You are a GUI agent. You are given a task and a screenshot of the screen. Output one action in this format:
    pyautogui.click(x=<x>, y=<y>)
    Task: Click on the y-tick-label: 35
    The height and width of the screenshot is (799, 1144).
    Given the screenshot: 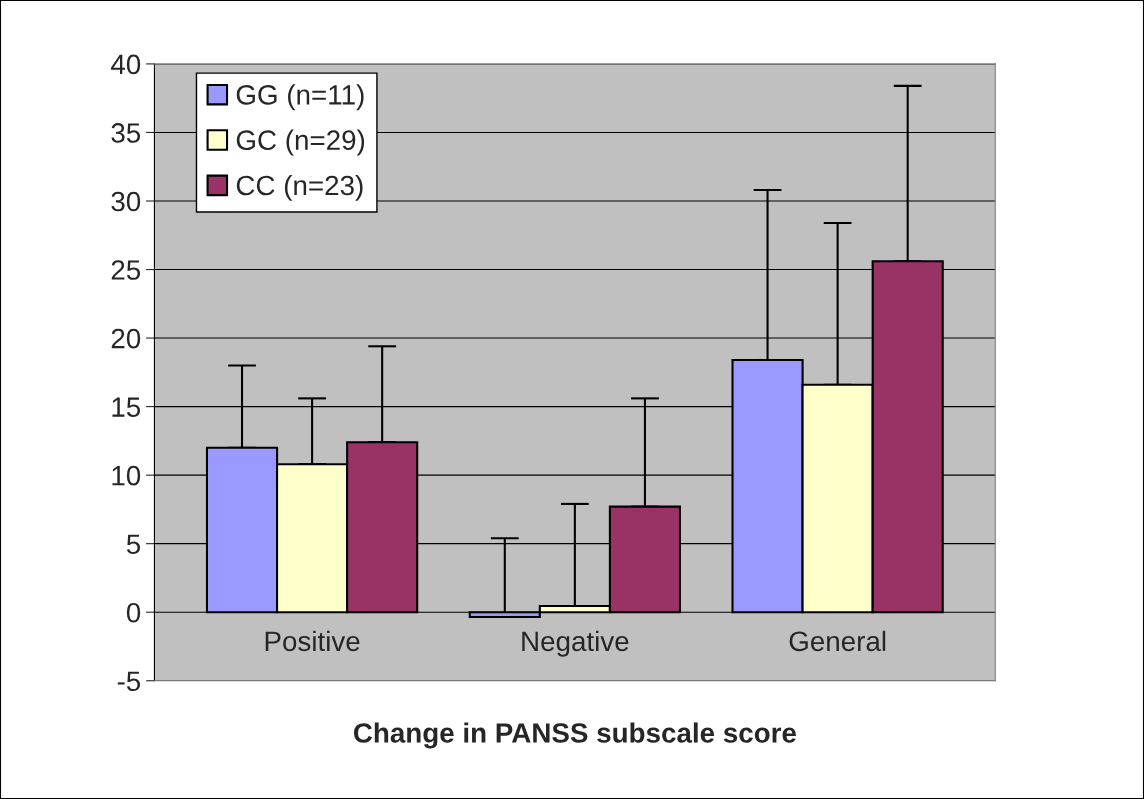 What is the action you would take?
    pyautogui.click(x=126, y=133)
    